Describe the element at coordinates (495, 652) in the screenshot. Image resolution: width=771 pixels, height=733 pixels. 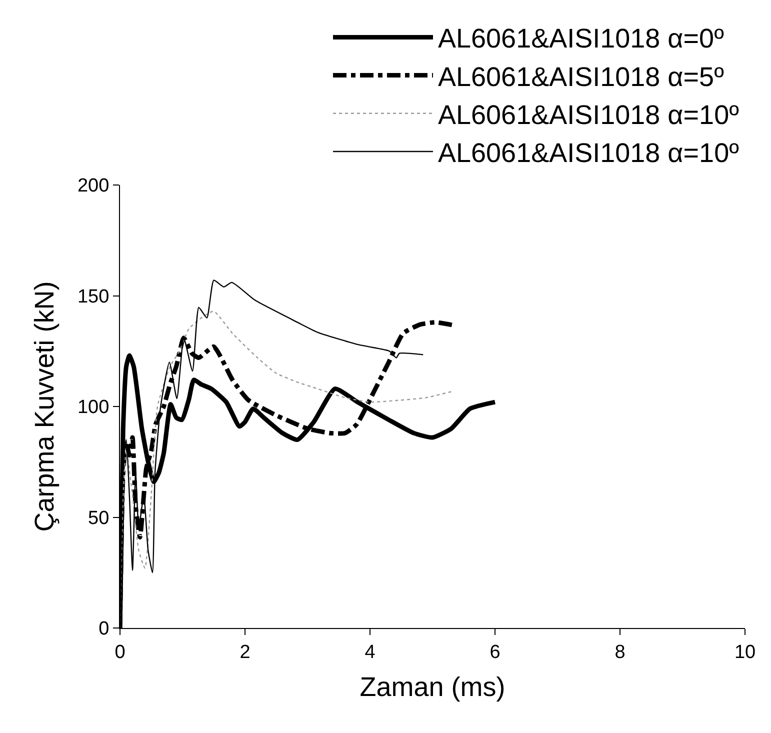
I see `x-tick-label: 6` at that location.